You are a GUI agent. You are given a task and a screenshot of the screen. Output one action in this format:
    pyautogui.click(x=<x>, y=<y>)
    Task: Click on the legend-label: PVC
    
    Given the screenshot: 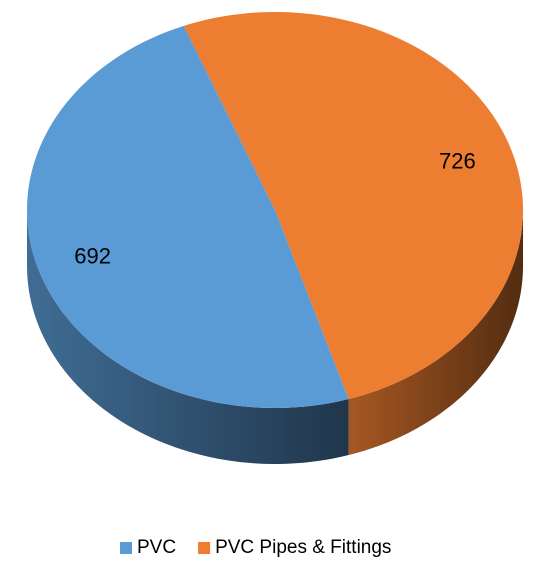 What is the action you would take?
    pyautogui.click(x=156, y=547)
    